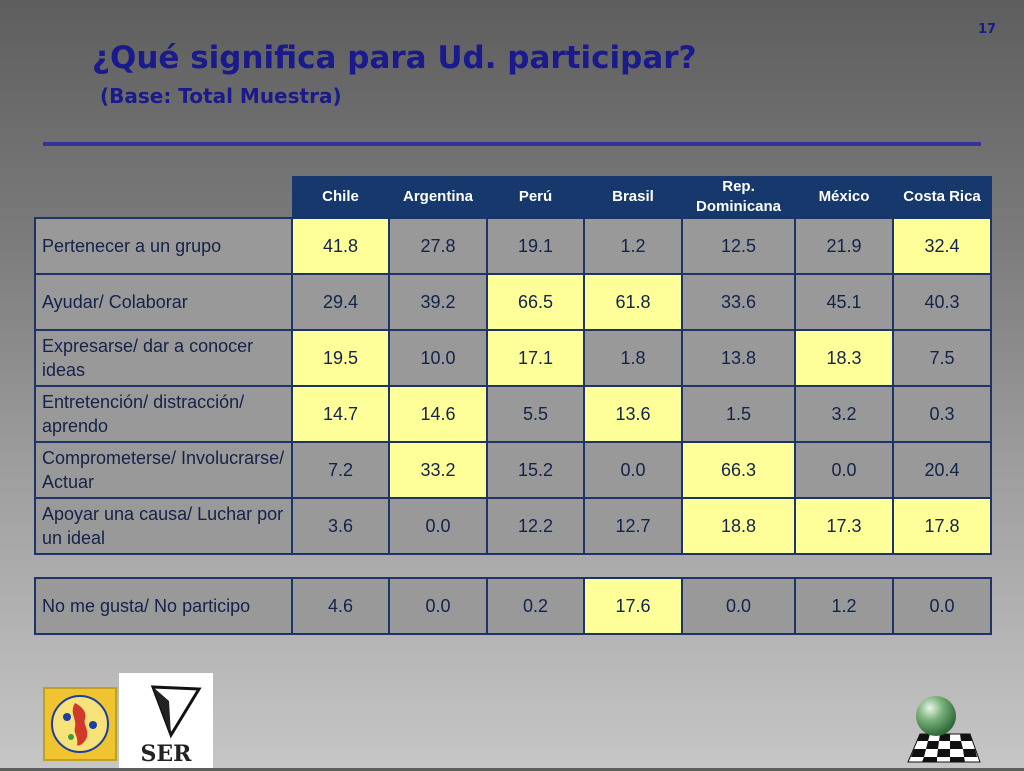  What do you see at coordinates (163, 198) in the screenshot?
I see `header-blank-cell` at bounding box center [163, 198].